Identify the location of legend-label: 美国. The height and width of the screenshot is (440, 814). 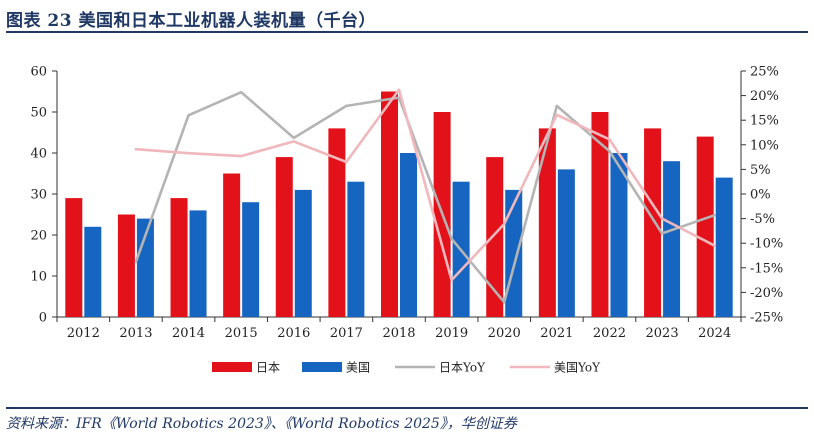
(358, 368).